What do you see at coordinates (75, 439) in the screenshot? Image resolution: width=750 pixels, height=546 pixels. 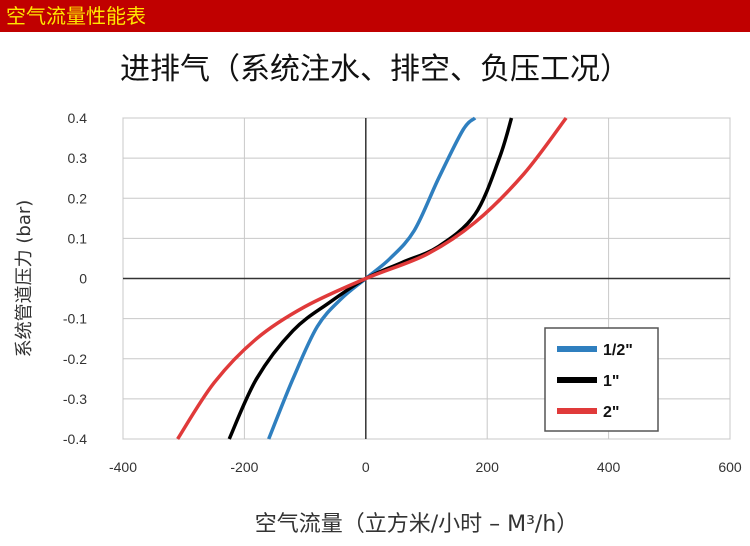 I see `y-tick-label: -0.4` at bounding box center [75, 439].